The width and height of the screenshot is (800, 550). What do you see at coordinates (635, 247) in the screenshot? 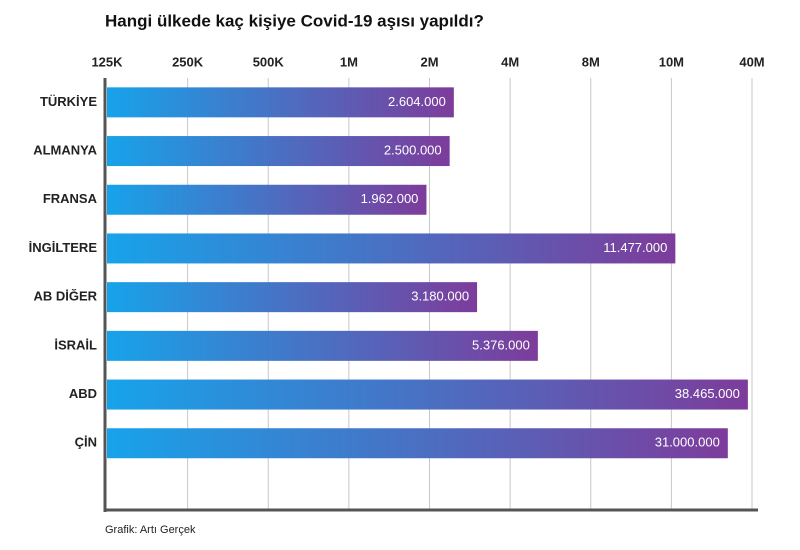
I see `value-label: 11.477.000` at bounding box center [635, 247].